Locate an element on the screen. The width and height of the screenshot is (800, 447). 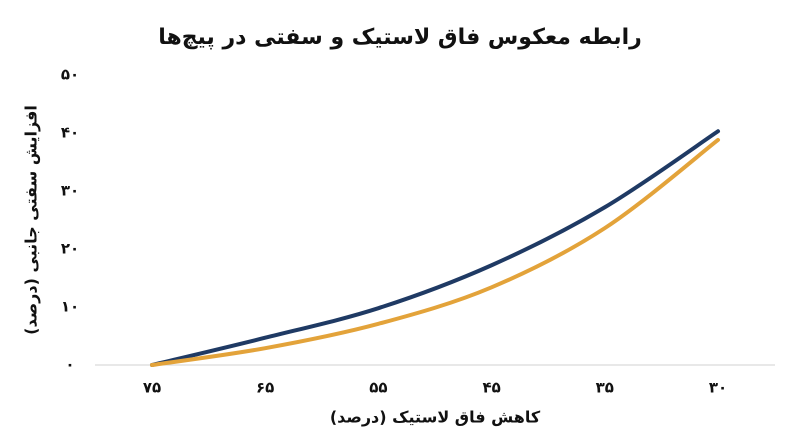
x-tick-label: ۳۰ is located at coordinates (718, 388).